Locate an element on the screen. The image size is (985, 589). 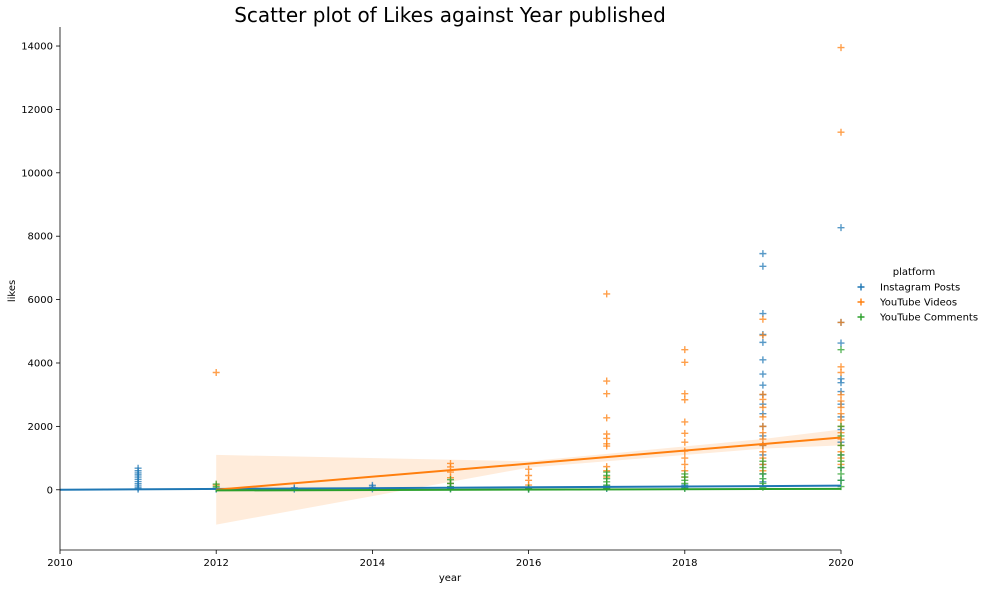
y-tick-label-4: 8000 is located at coordinates (40, 237).